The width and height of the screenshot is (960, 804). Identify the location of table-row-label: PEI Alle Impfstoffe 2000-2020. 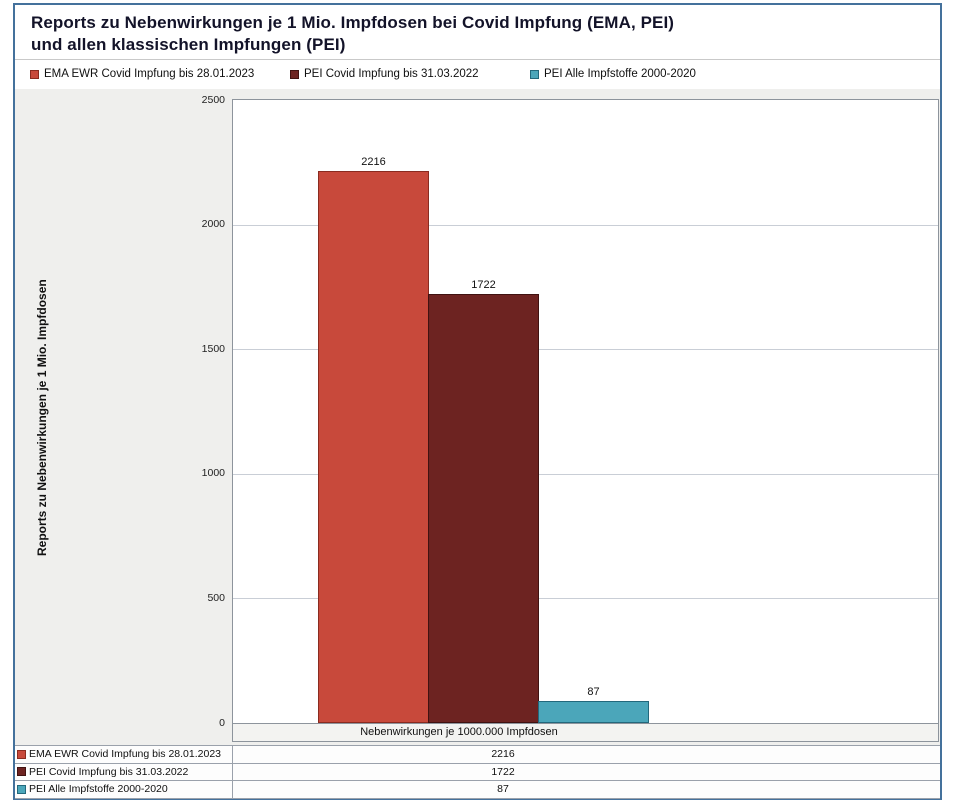
(98, 789).